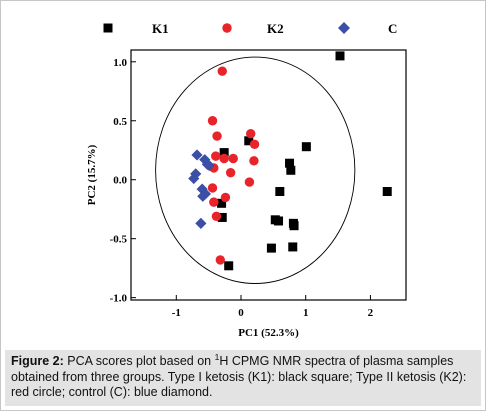 This screenshot has height=411, width=486. Describe the element at coordinates (108, 28) in the screenshot. I see `legend-marker-k1` at that location.